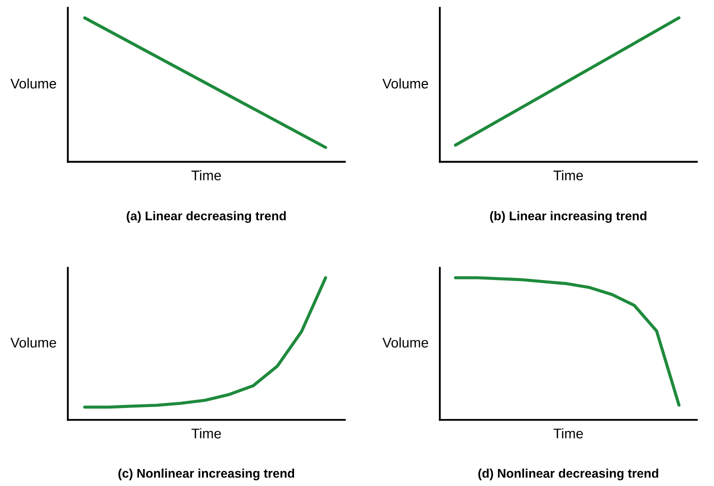 Image resolution: width=714 pixels, height=486 pixels. What do you see at coordinates (568, 217) in the screenshot?
I see `text: (b) Linear increasing trend` at bounding box center [568, 217].